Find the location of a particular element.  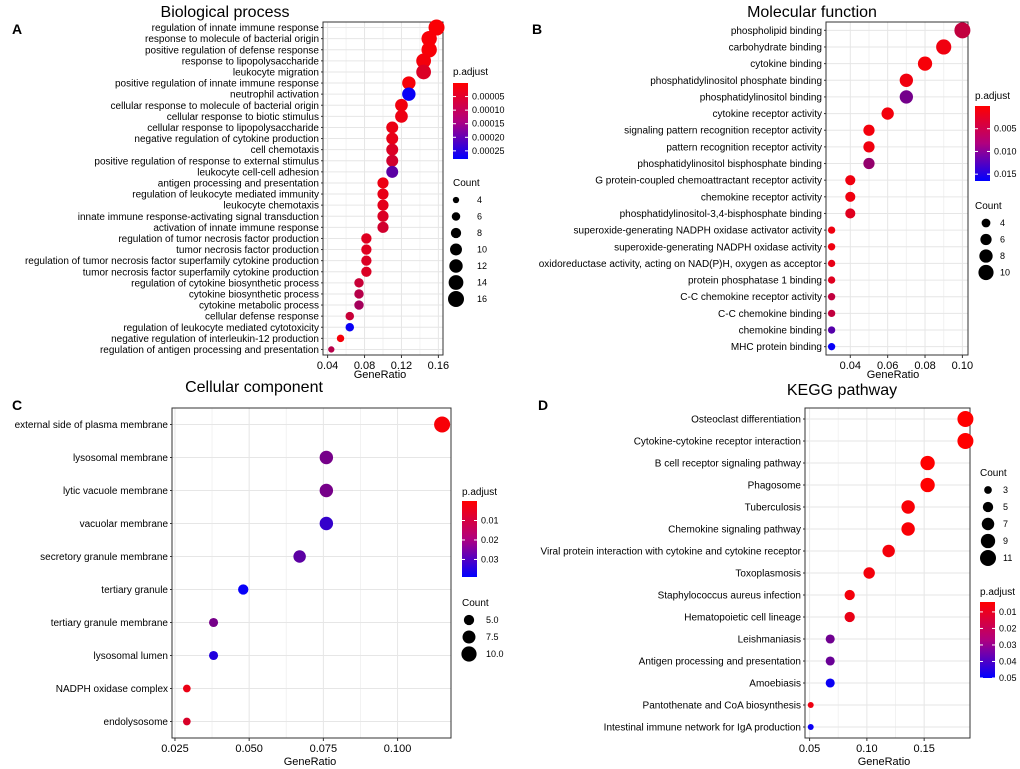

y-category-label: Tuberculosis is located at coordinates (773, 508).